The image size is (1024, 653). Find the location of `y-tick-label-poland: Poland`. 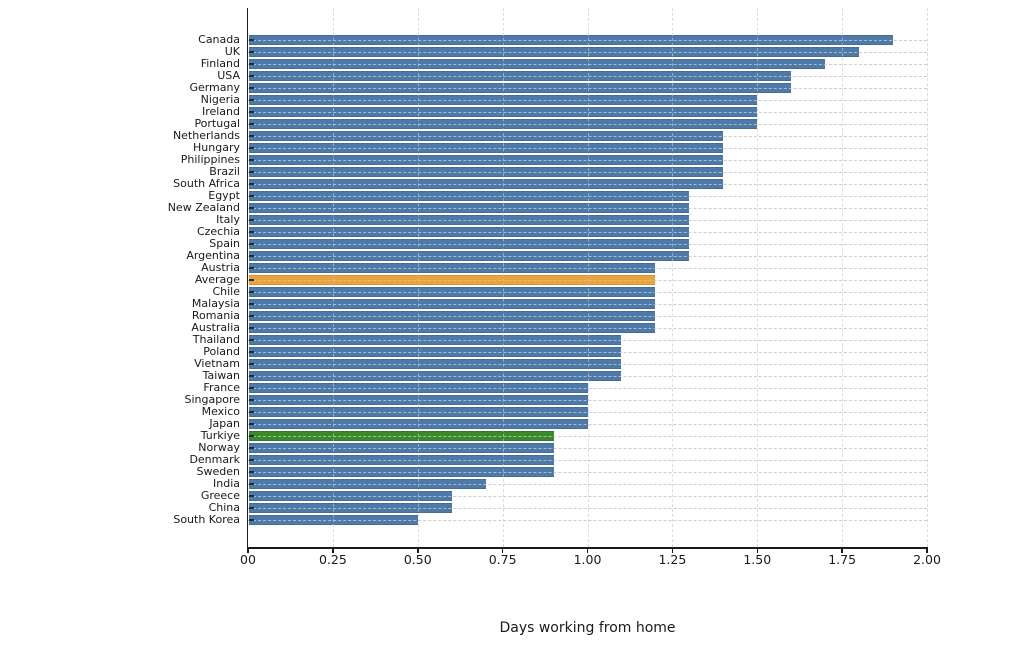

y-tick-label-poland: Poland is located at coordinates (221, 351).